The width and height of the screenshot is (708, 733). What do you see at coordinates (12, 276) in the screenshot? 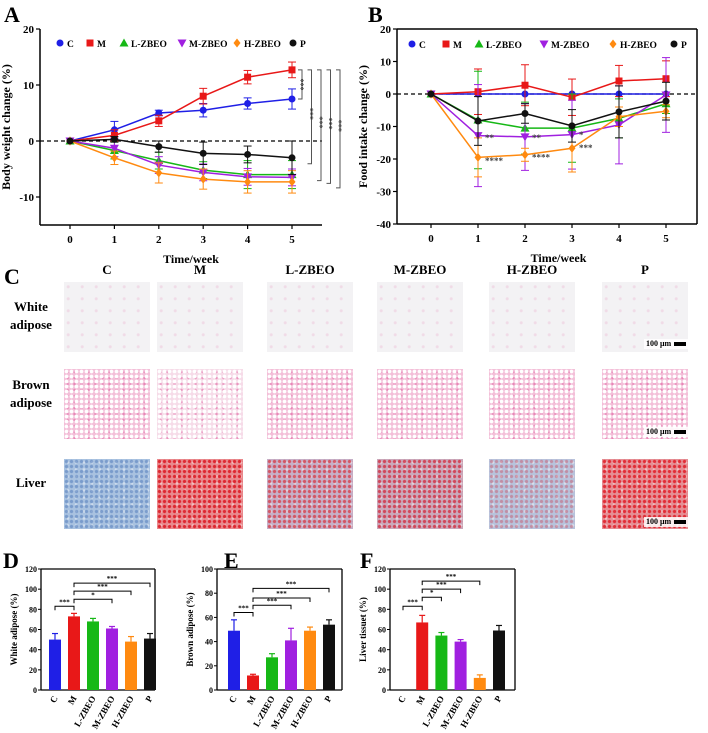
I see `panel-label-c: C` at bounding box center [12, 276].